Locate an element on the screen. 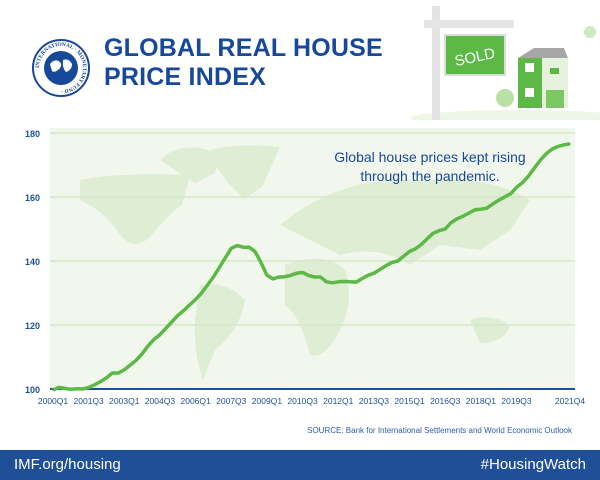 The width and height of the screenshot is (600, 480). x-tick-label: 2018Q1 is located at coordinates (481, 401).